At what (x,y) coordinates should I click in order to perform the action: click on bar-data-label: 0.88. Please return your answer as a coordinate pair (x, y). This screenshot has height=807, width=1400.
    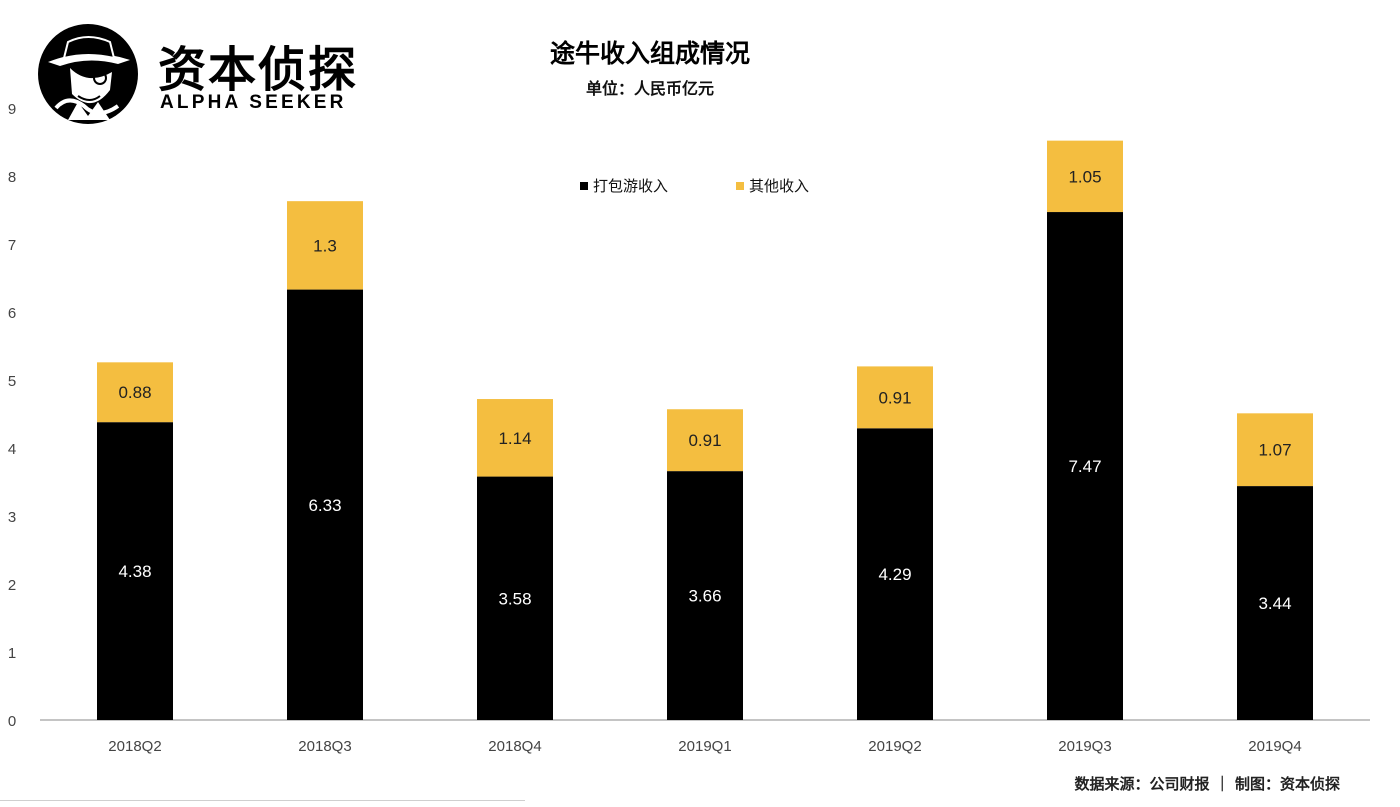
    Looking at the image, I should click on (134, 392).